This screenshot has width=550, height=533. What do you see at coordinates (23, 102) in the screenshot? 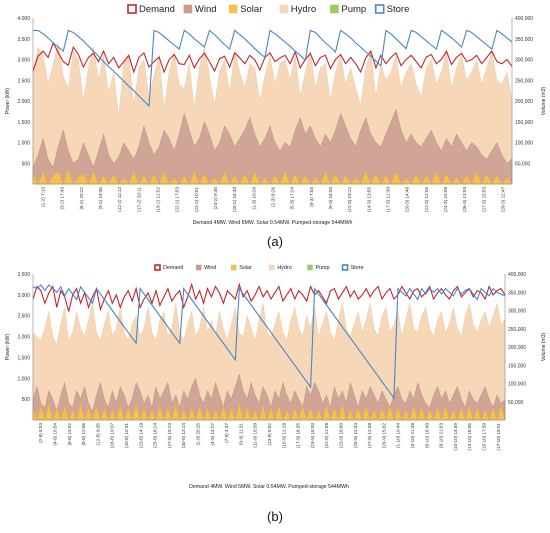
I see `y-tick-label: 2.000` at bounding box center [23, 102].